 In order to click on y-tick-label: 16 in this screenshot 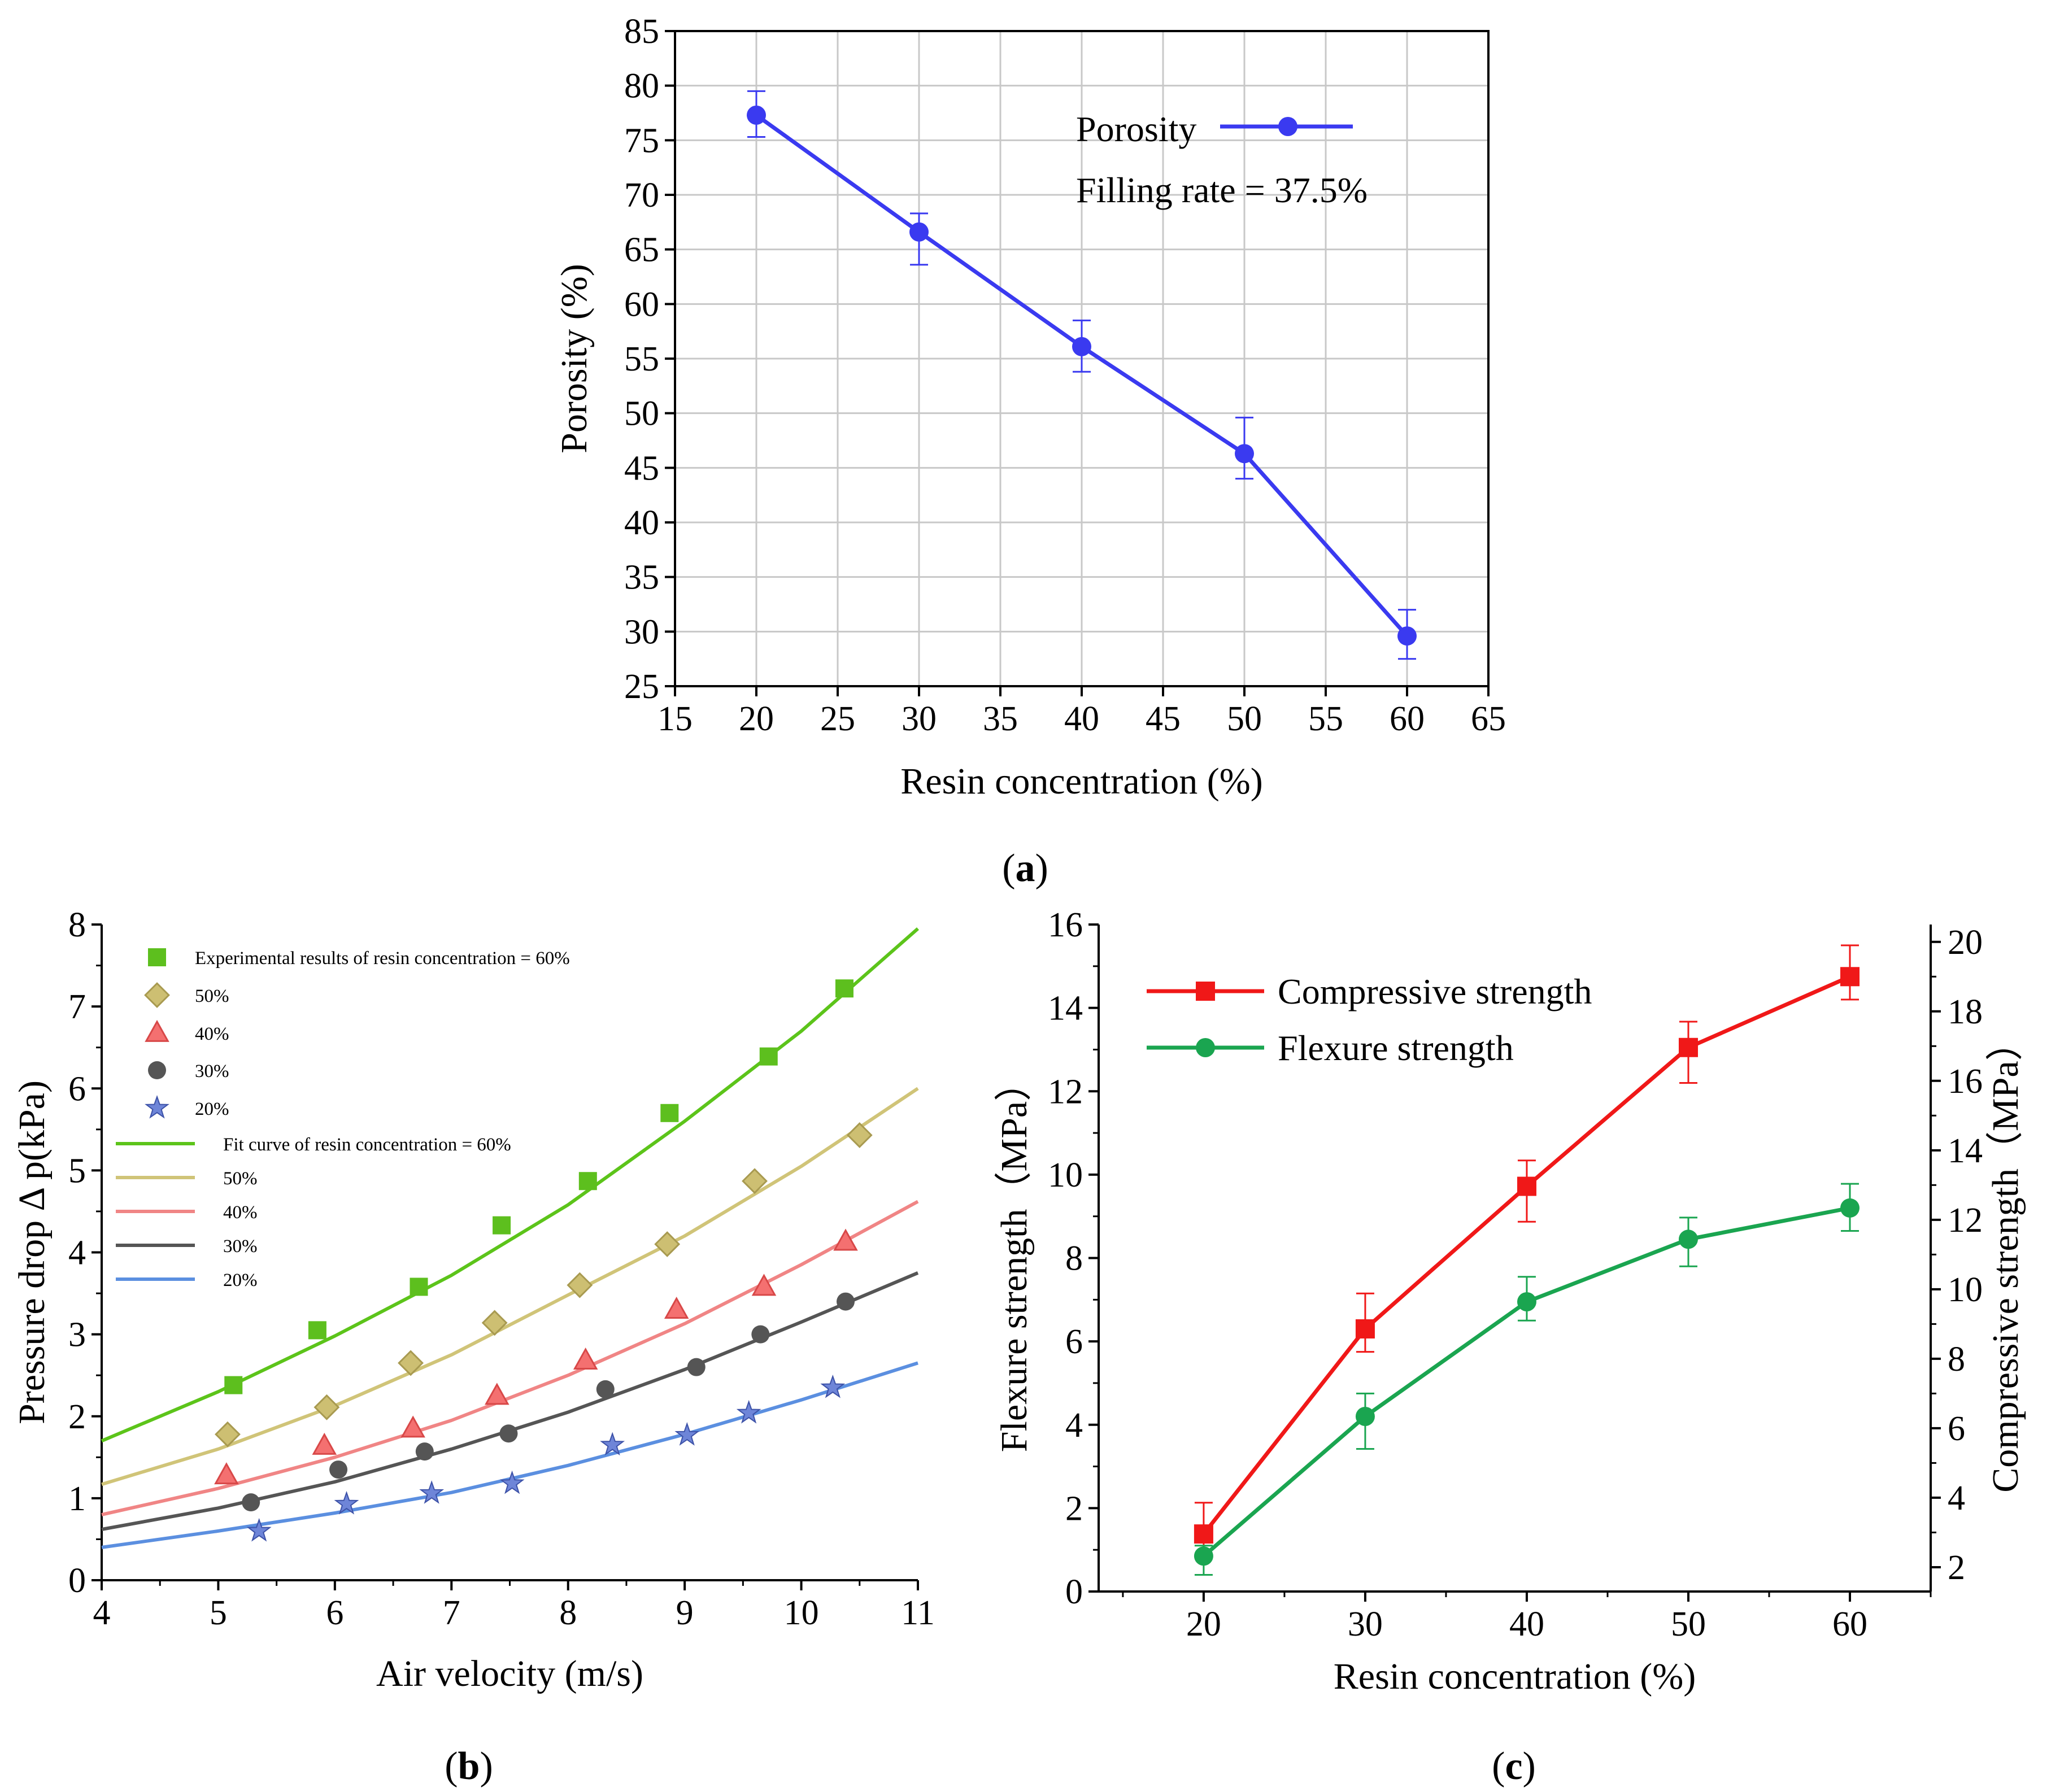, I will do `click(1065, 925)`.